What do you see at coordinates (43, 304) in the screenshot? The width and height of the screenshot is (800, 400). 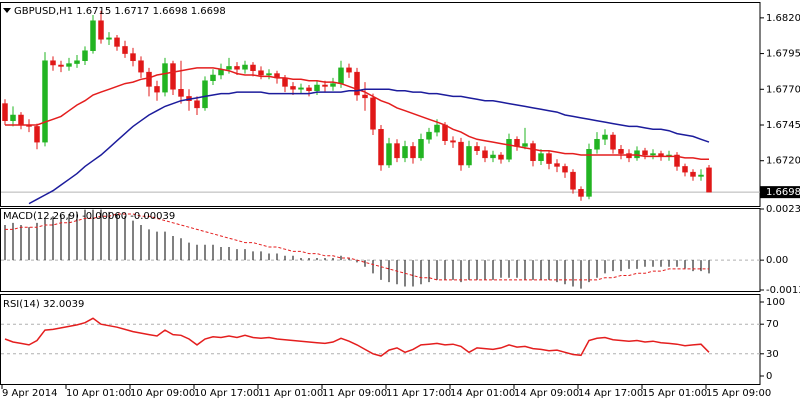 I see `panel-title: RSI(14) 32.0039` at bounding box center [43, 304].